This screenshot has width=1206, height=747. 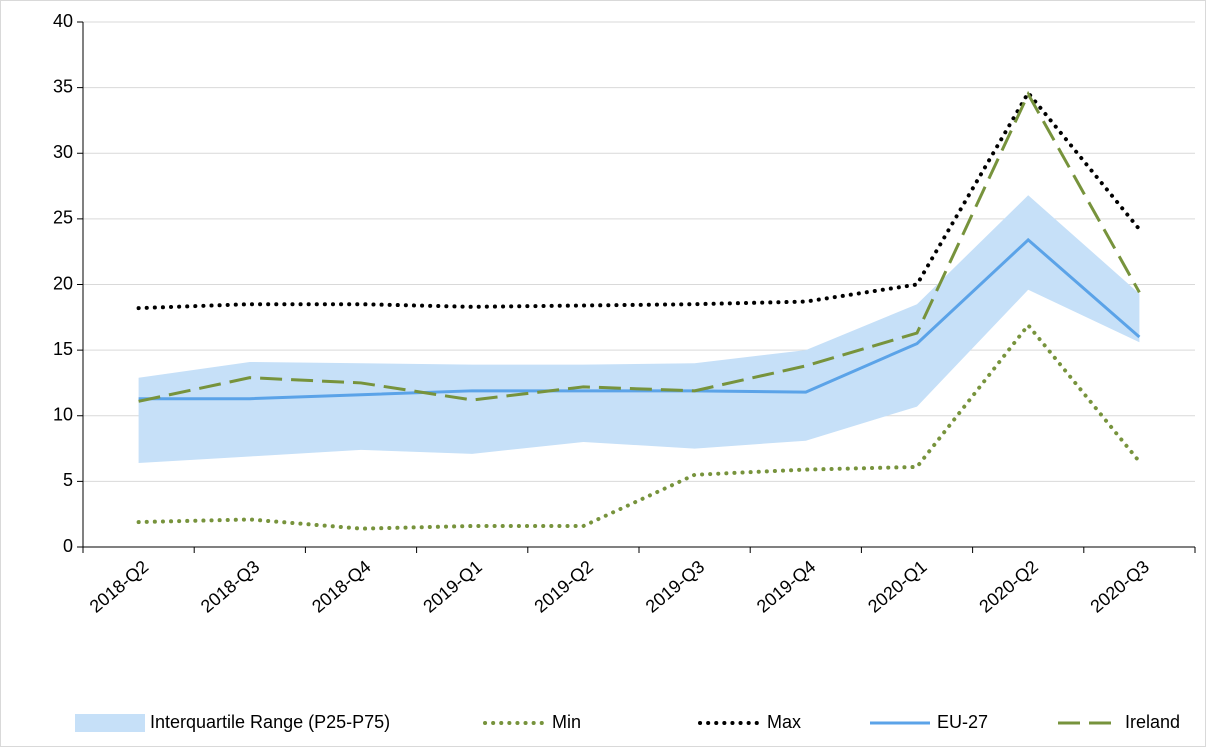 I want to click on legend-label: Ireland, so click(x=1152, y=722).